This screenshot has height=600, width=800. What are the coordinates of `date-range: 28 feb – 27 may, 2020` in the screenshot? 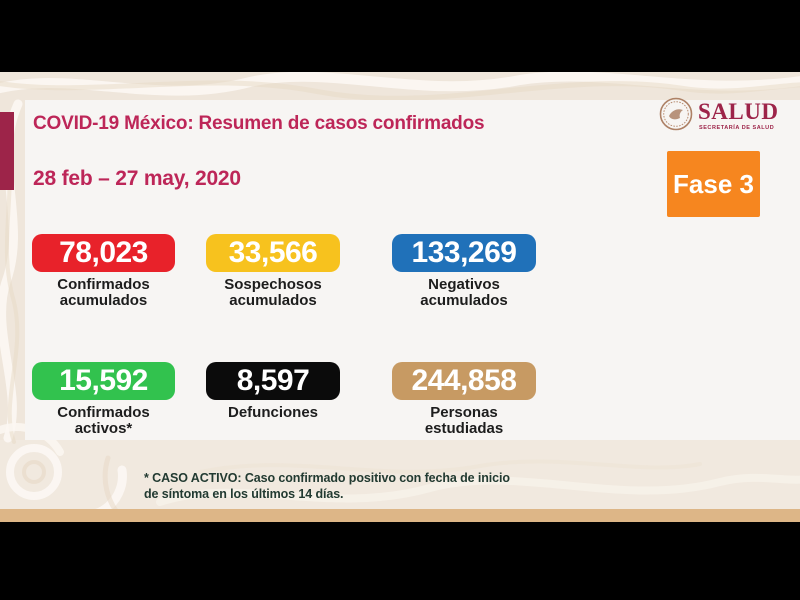 It's located at (137, 178).